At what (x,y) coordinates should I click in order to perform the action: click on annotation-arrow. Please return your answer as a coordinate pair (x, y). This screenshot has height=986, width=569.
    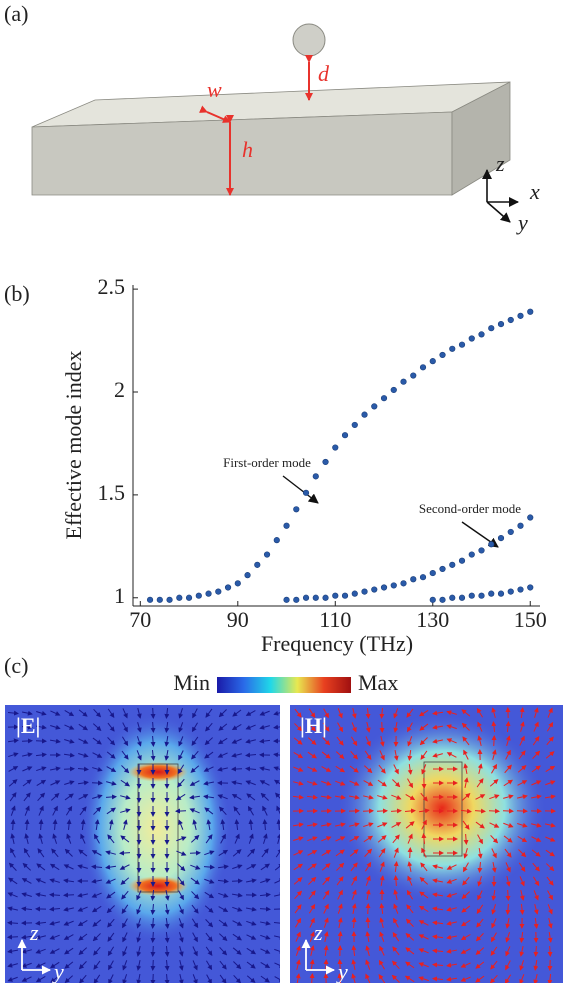
    Looking at the image, I should click on (300, 489).